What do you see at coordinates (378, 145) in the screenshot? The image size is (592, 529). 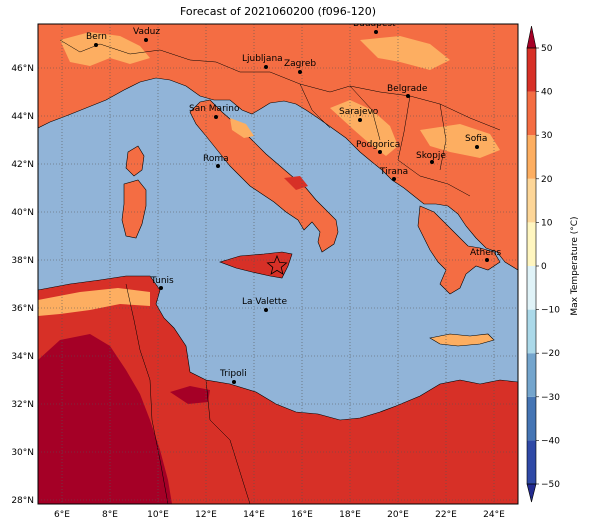 I see `city-label-podgorica: Podgorica` at bounding box center [378, 145].